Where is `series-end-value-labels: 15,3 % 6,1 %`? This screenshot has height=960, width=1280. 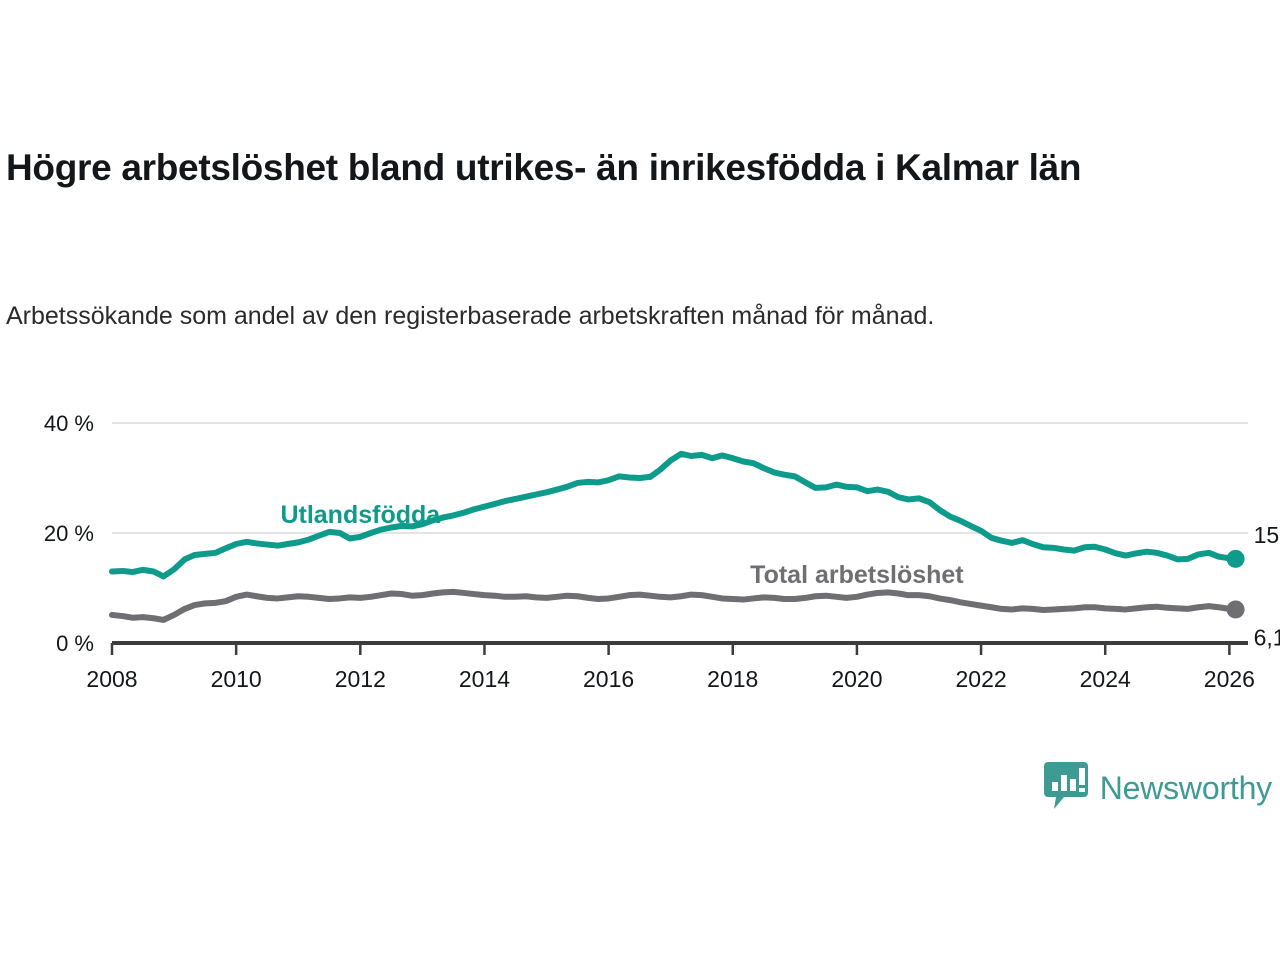
series-end-value-labels: 15,3 % 6,1 % is located at coordinates (1267, 586).